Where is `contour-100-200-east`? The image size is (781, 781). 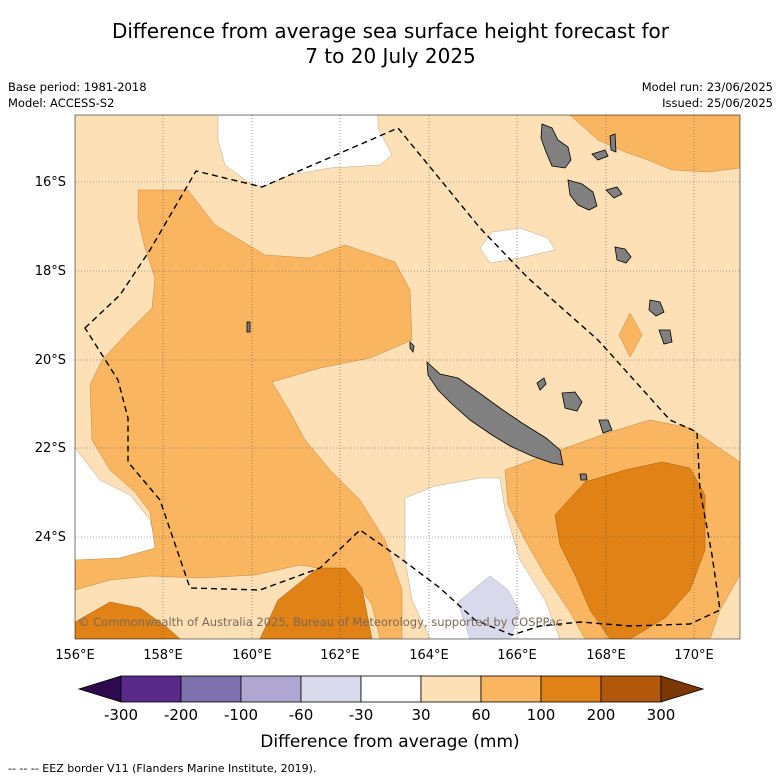 contour-100-200-east is located at coordinates (630, 550).